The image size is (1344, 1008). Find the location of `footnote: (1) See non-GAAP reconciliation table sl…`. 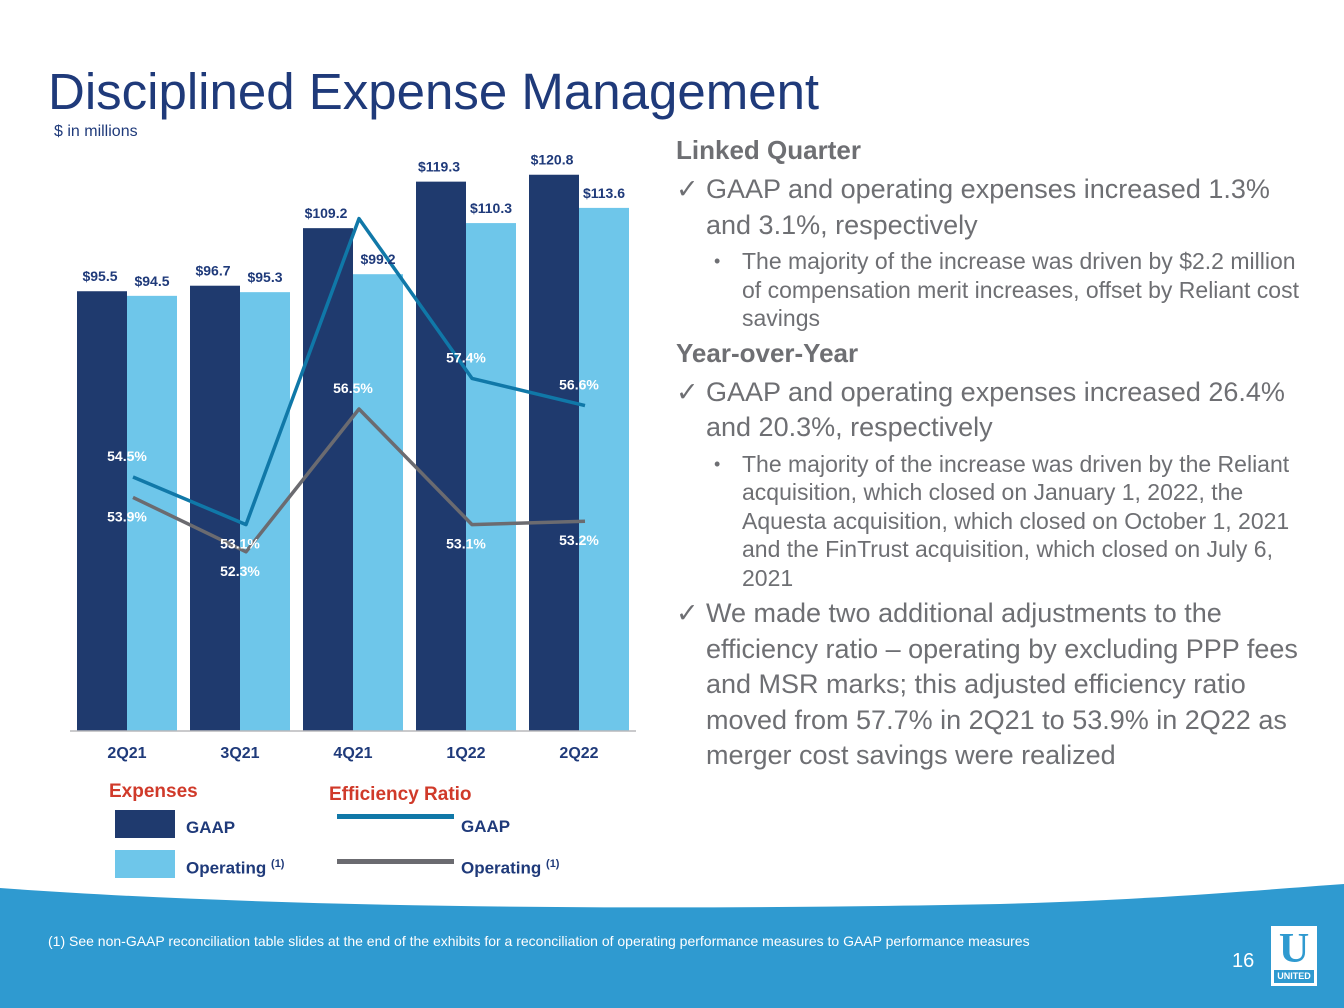

footnote: (1) See non-GAAP reconciliation table sl… is located at coordinates (539, 941).